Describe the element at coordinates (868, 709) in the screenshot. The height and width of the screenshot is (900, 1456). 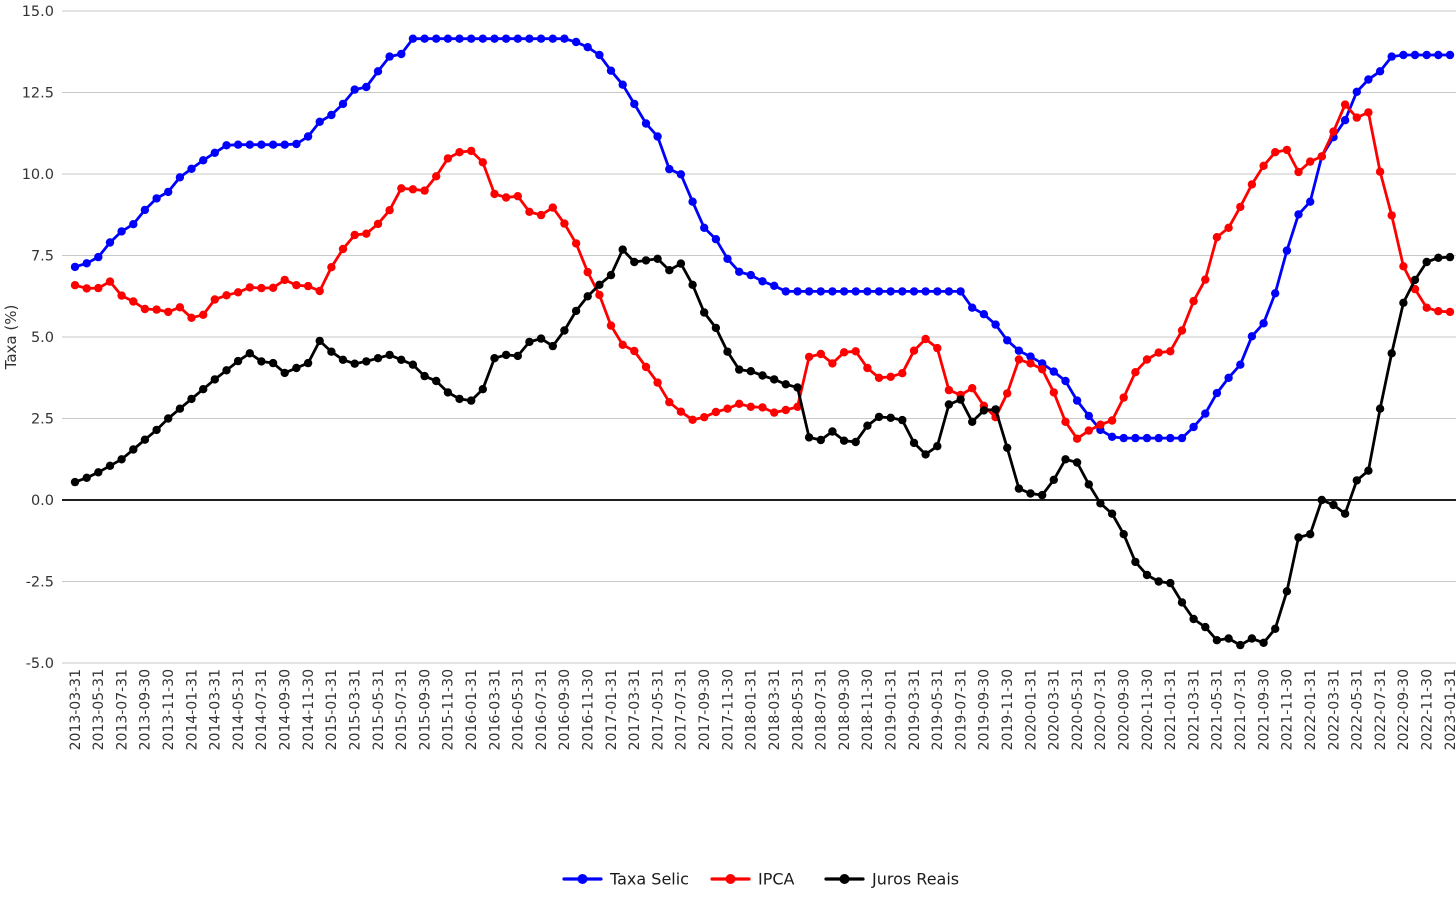
I see `x-tick-label: 2018-11-30` at that location.